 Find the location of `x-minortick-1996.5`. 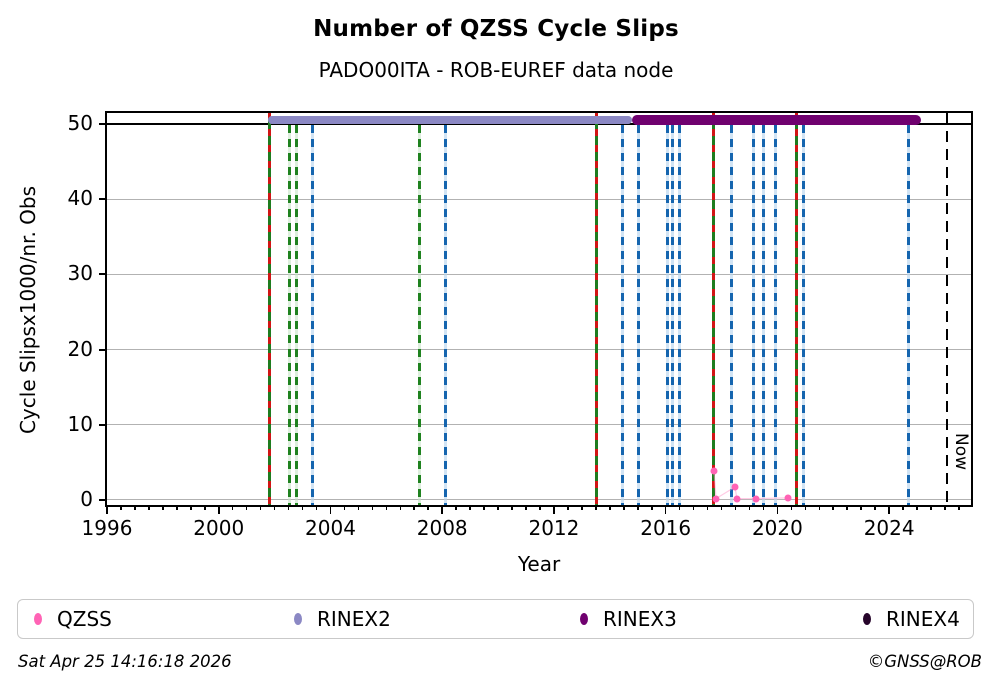

x-minortick-1996.5 is located at coordinates (121, 507).